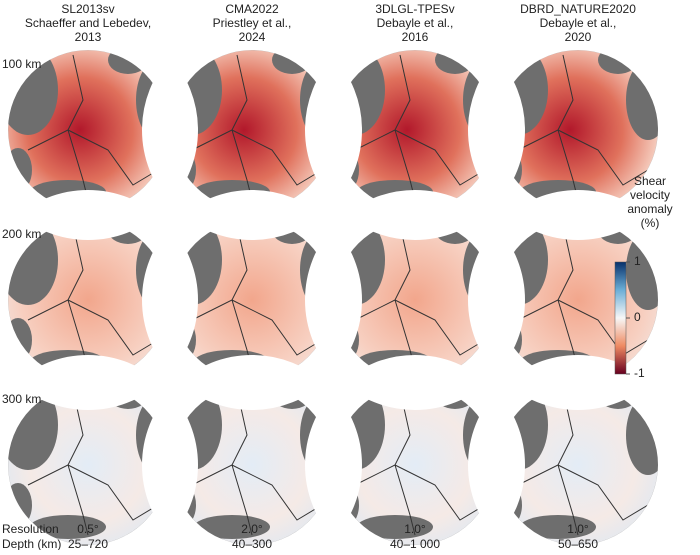 The height and width of the screenshot is (555, 700). Describe the element at coordinates (650, 195) in the screenshot. I see `colorbar-title: velocity` at that location.